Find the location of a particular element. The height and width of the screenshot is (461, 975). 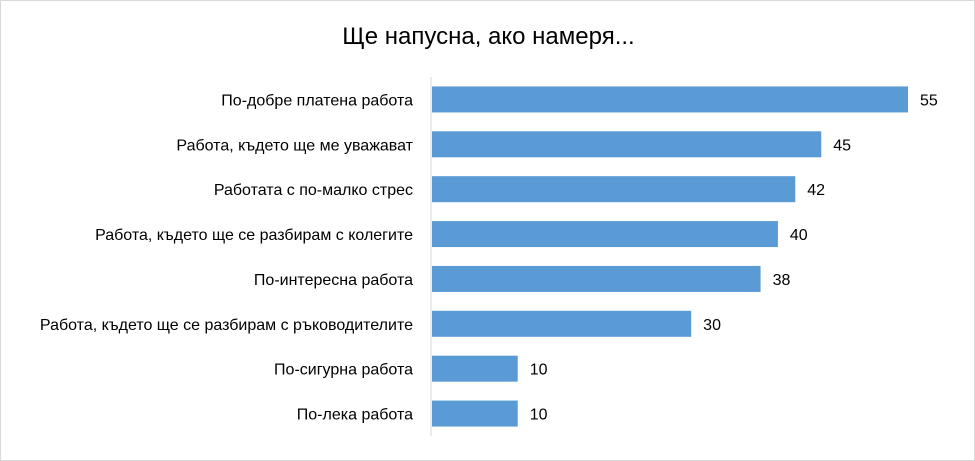

category-label: Работата с по-малко стрес is located at coordinates (313, 190).